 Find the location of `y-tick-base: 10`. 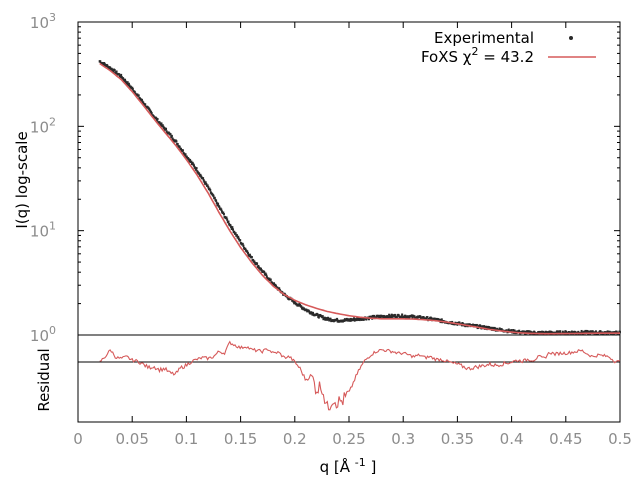

y-tick-base: 10 is located at coordinates (39, 232).